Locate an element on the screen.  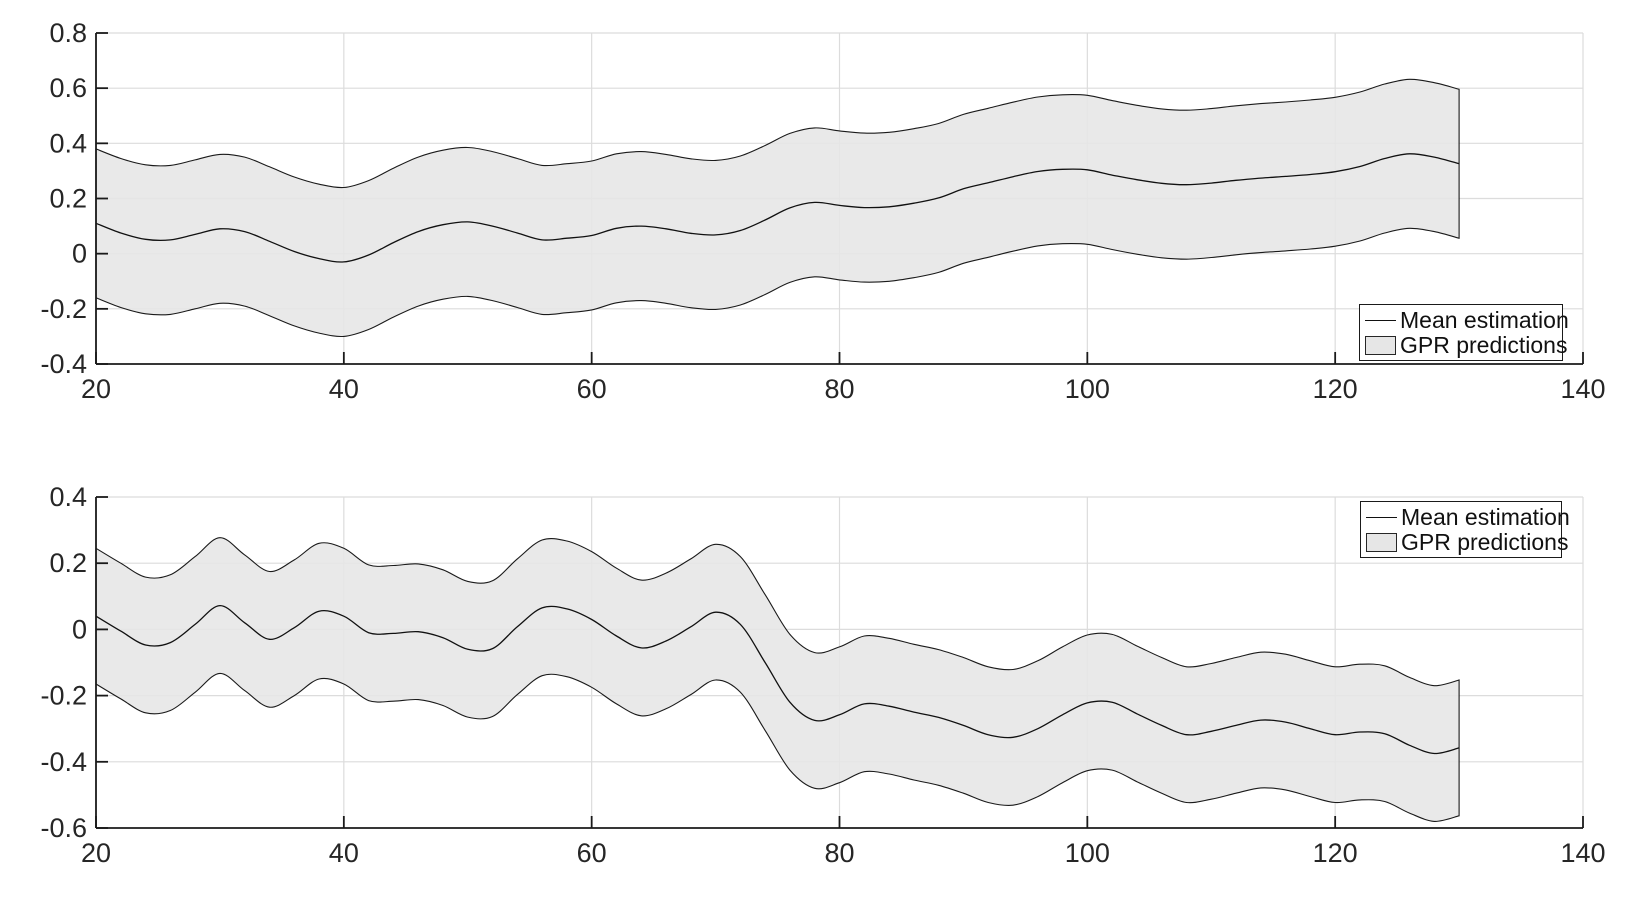
legend-bottom-plot: Mean estimation GPR predictions is located at coordinates (1465, 529).